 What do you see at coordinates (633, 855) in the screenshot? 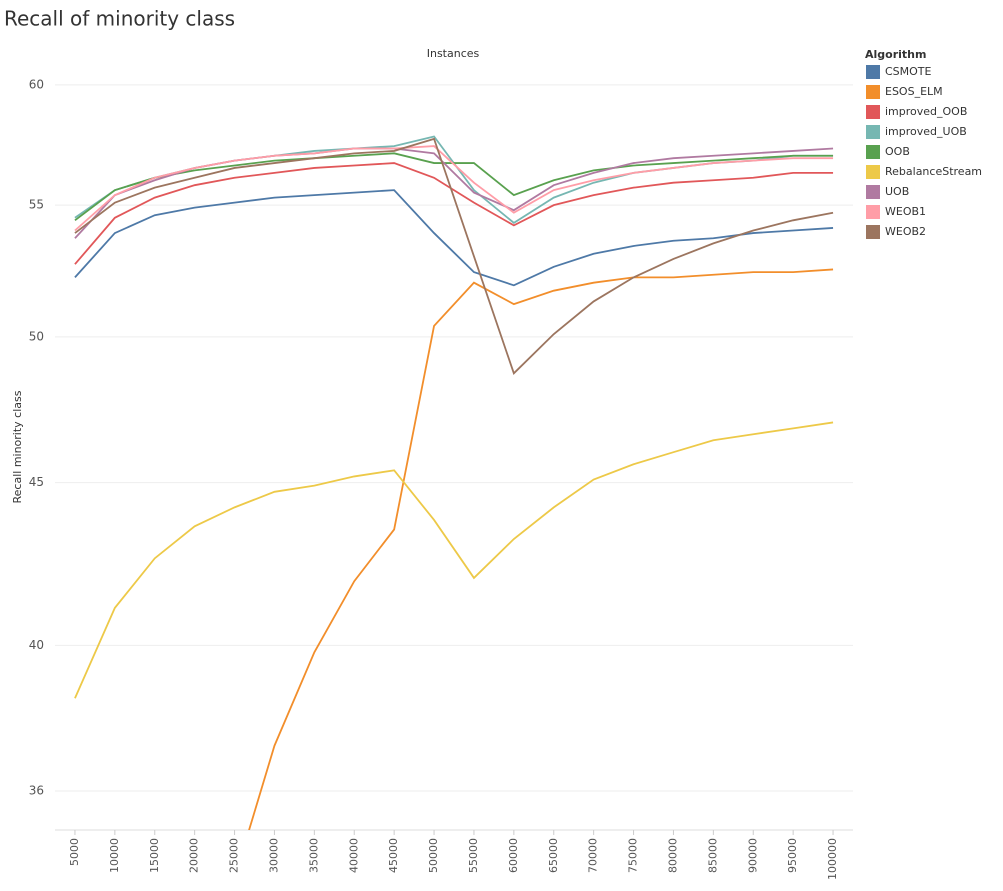
I see `x-tick-label: 75000` at bounding box center [633, 855].